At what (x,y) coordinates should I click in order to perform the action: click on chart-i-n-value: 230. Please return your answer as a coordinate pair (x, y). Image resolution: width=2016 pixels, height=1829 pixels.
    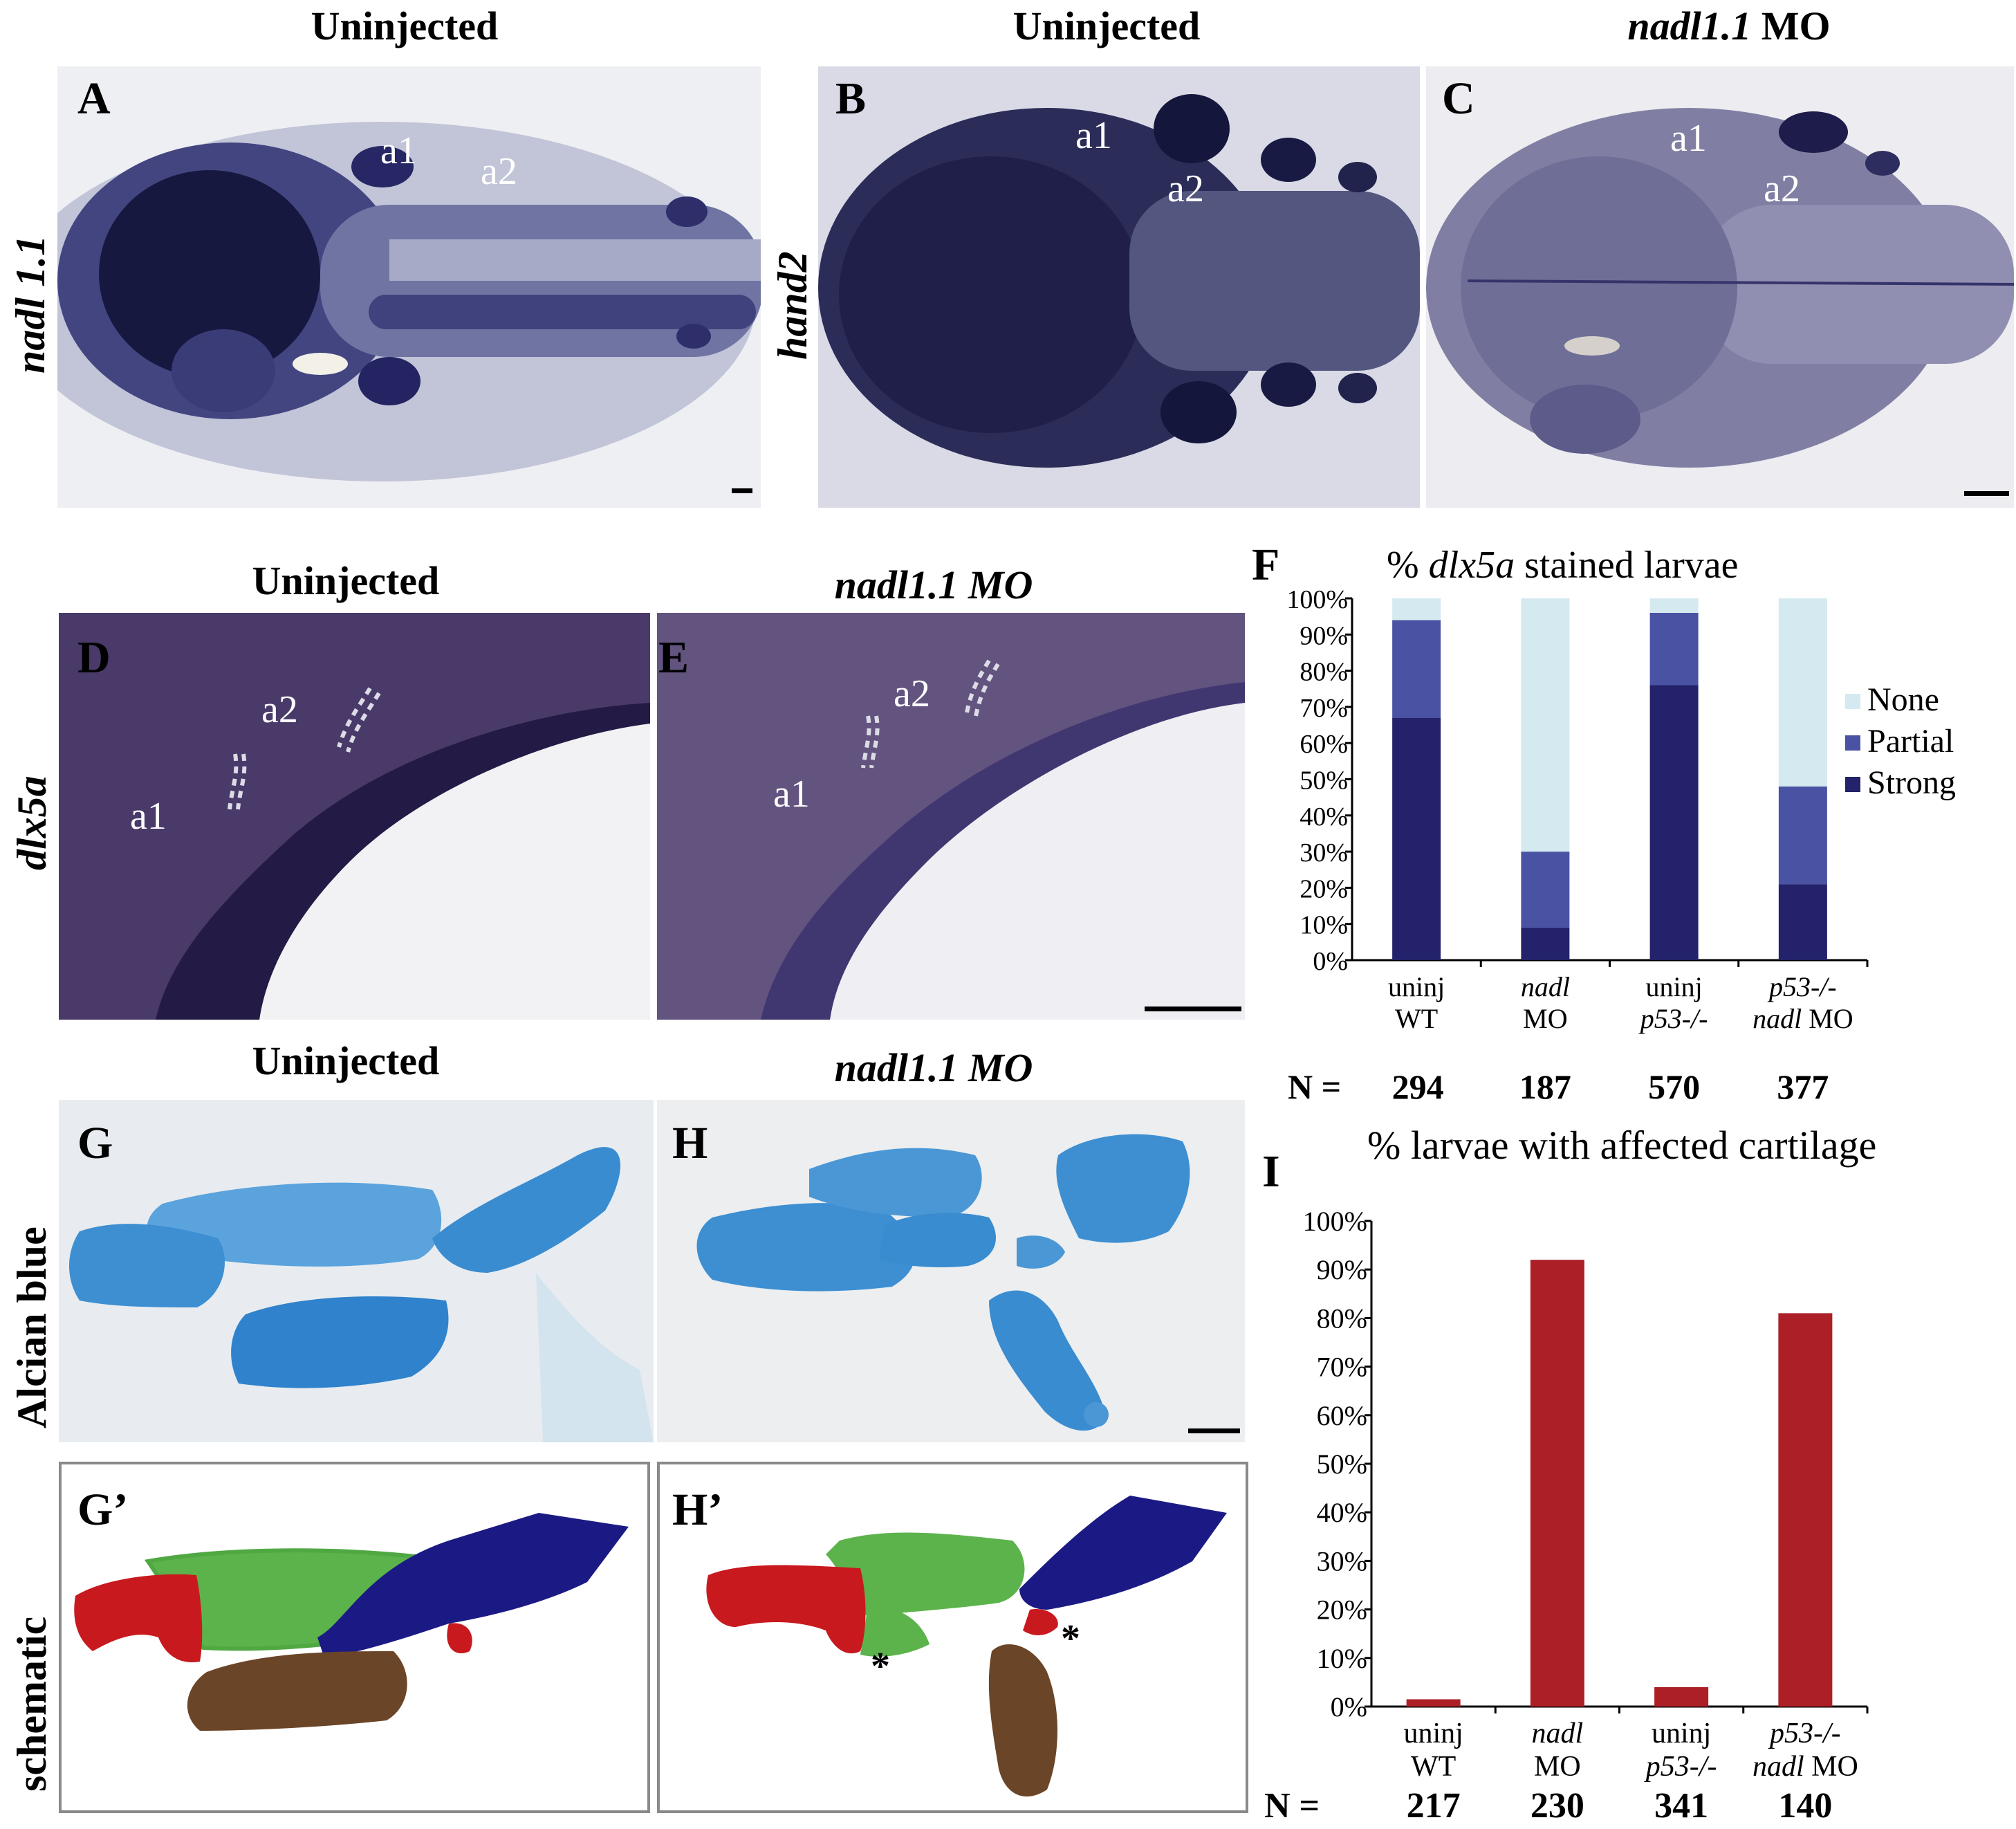
    Looking at the image, I should click on (1557, 1806).